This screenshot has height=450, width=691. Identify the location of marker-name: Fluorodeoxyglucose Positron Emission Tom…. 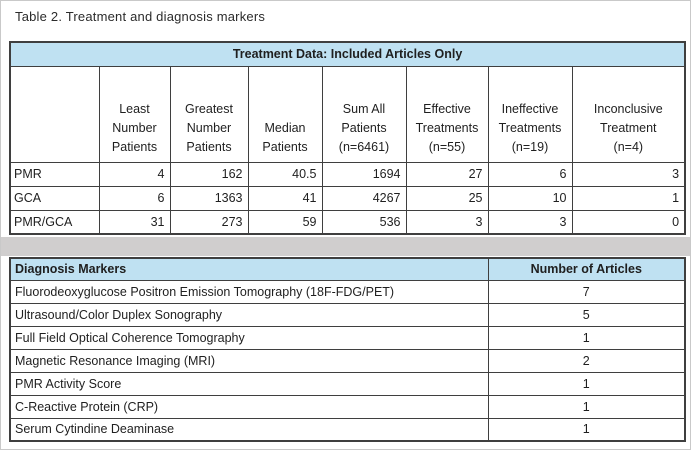
(249, 291).